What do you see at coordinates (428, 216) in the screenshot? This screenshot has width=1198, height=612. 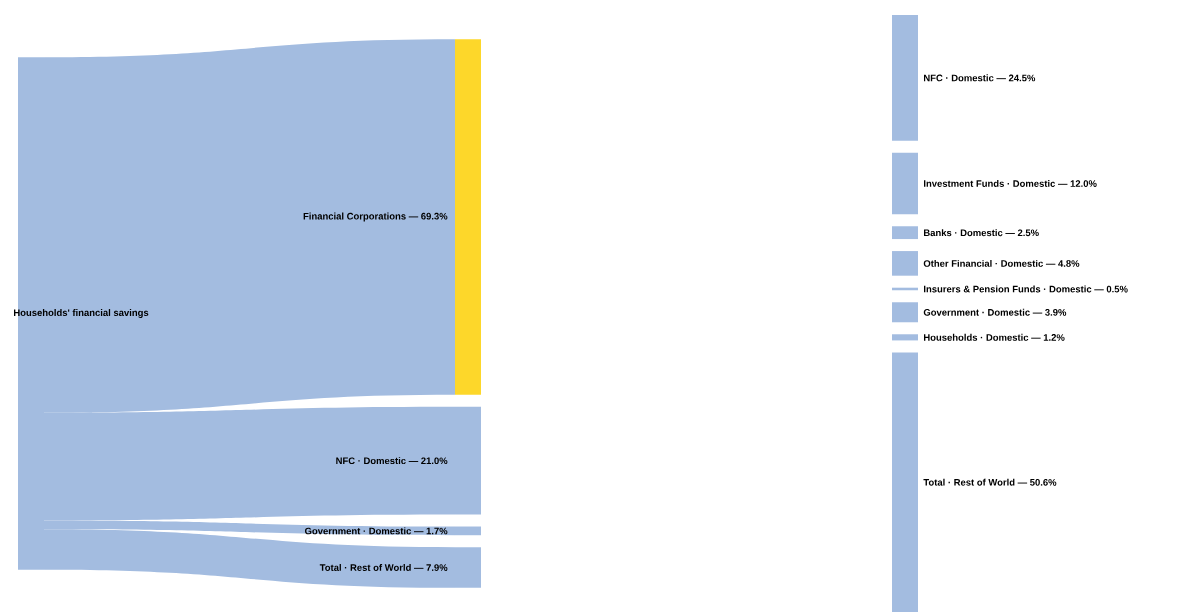 I see `data-label: — 69.3%` at bounding box center [428, 216].